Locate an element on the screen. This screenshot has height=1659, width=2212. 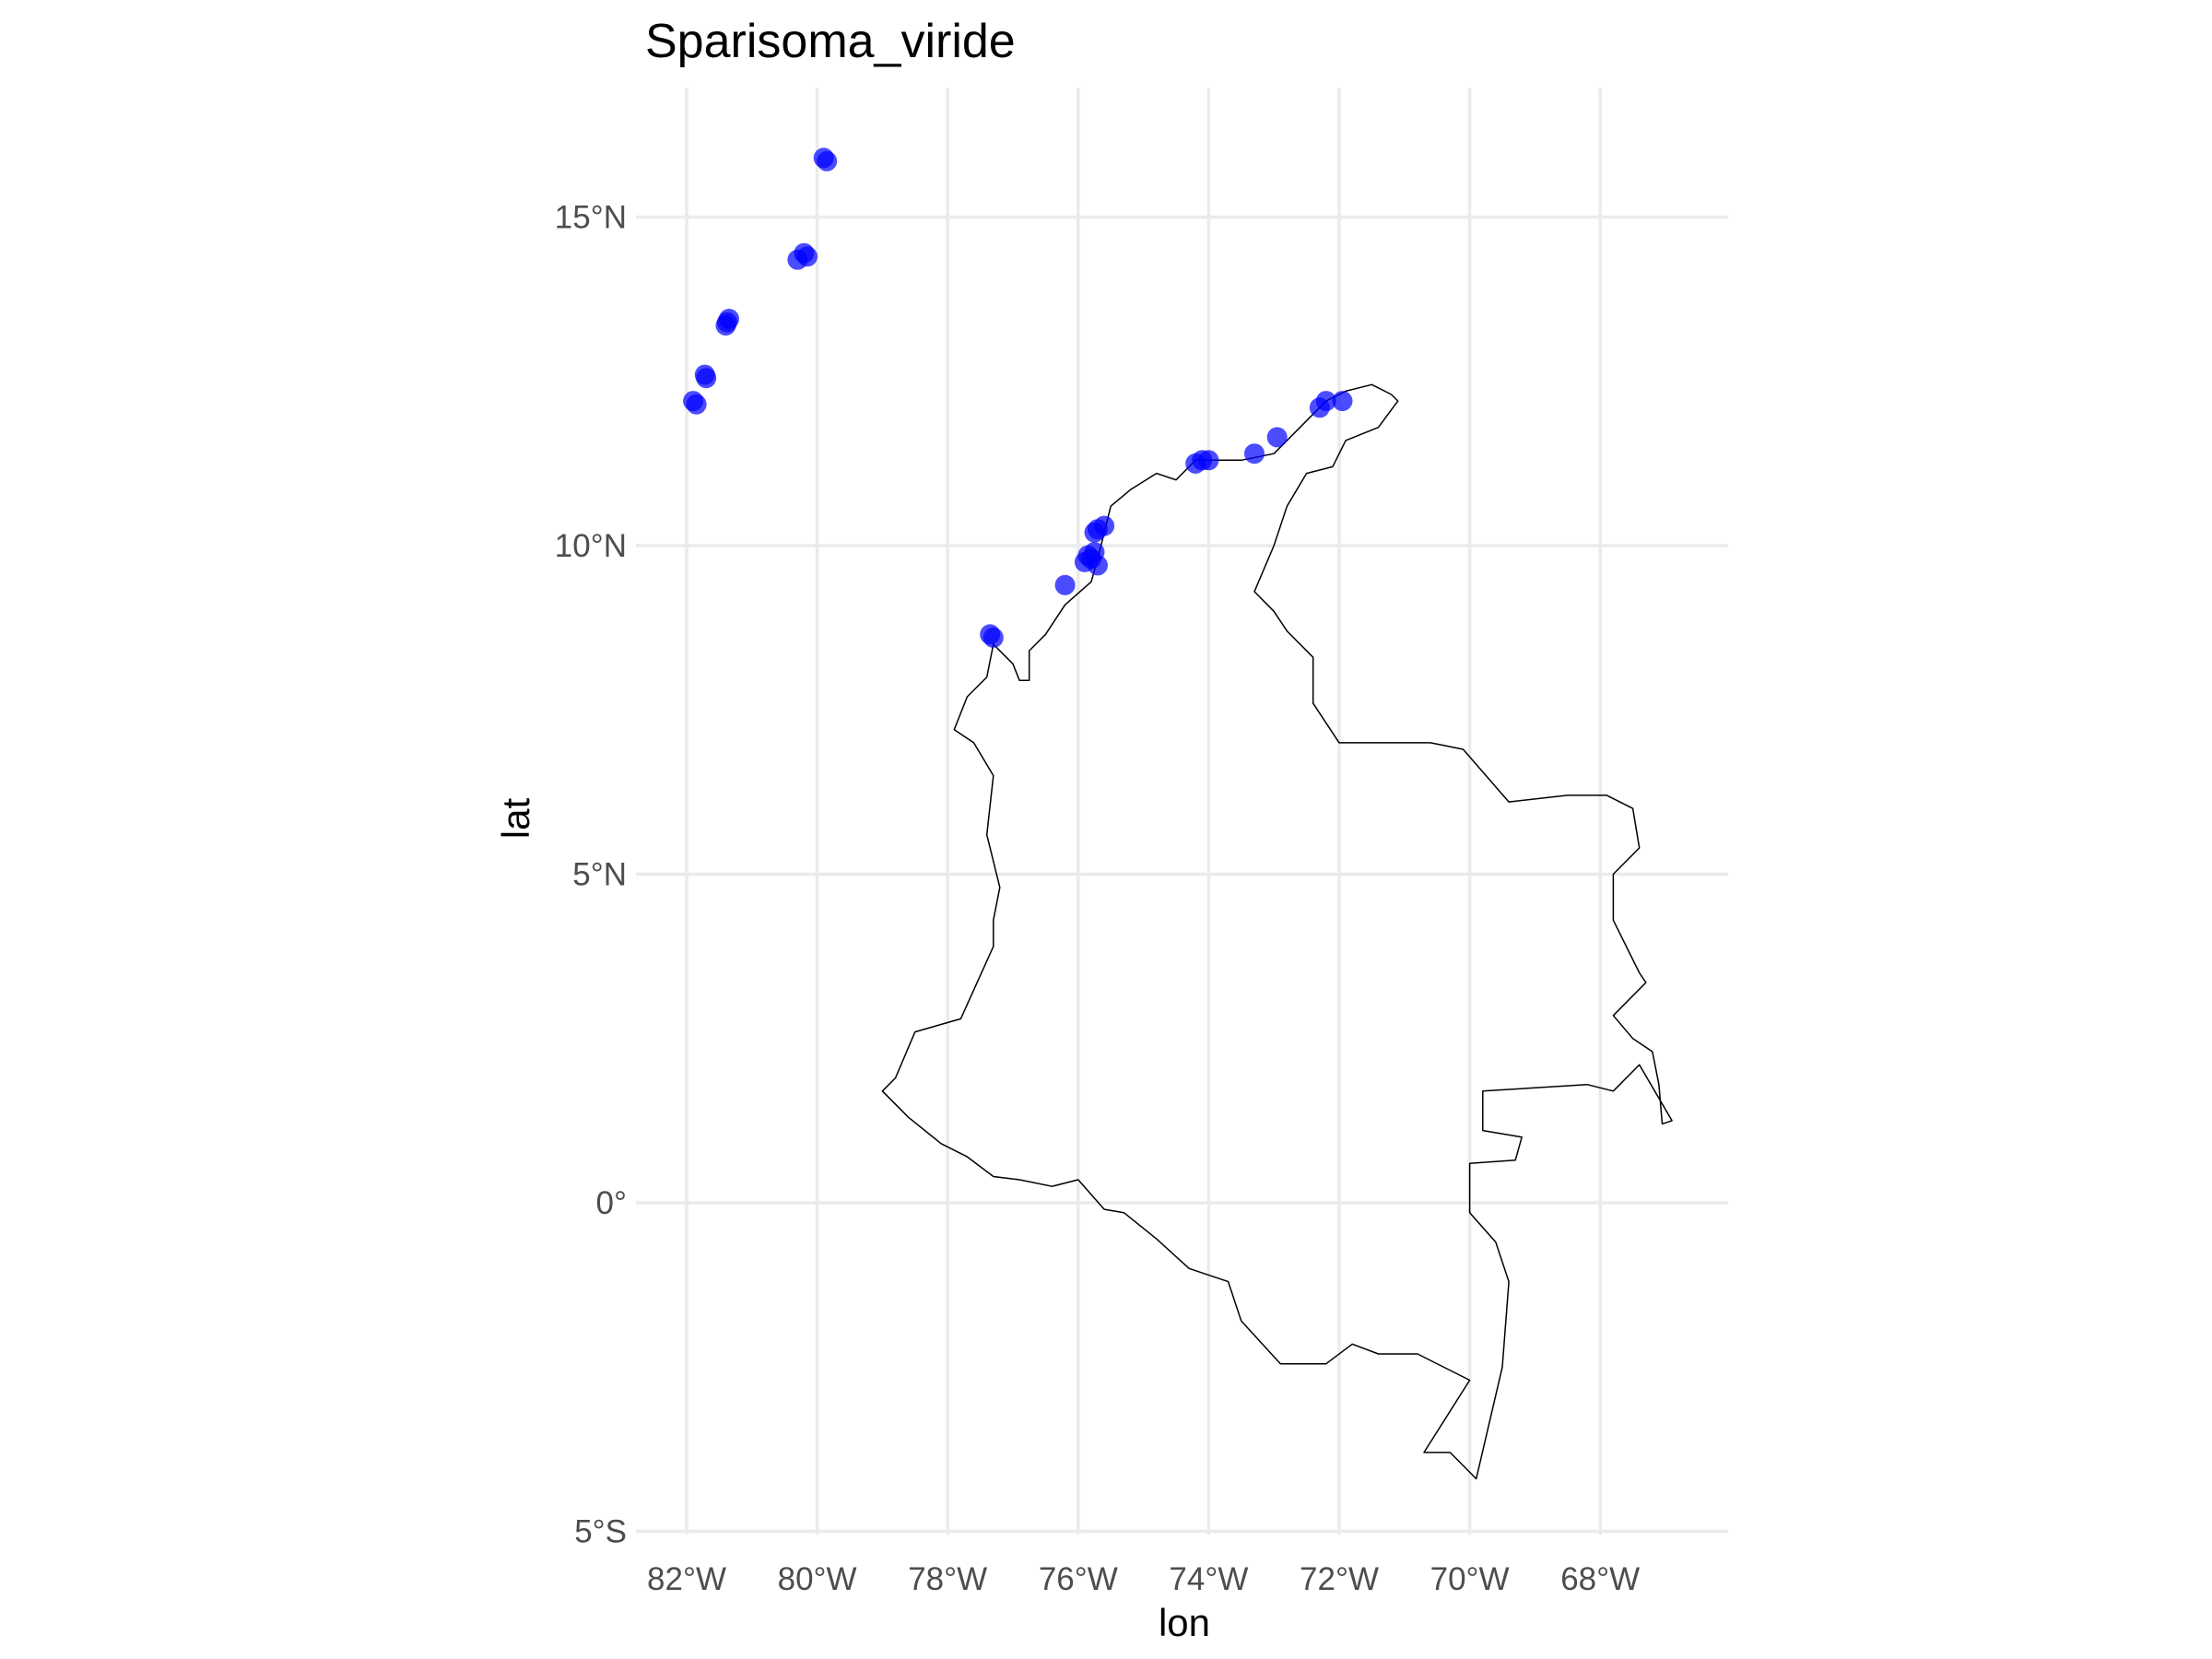
y-tick-label-0: 15°N is located at coordinates (591, 218).